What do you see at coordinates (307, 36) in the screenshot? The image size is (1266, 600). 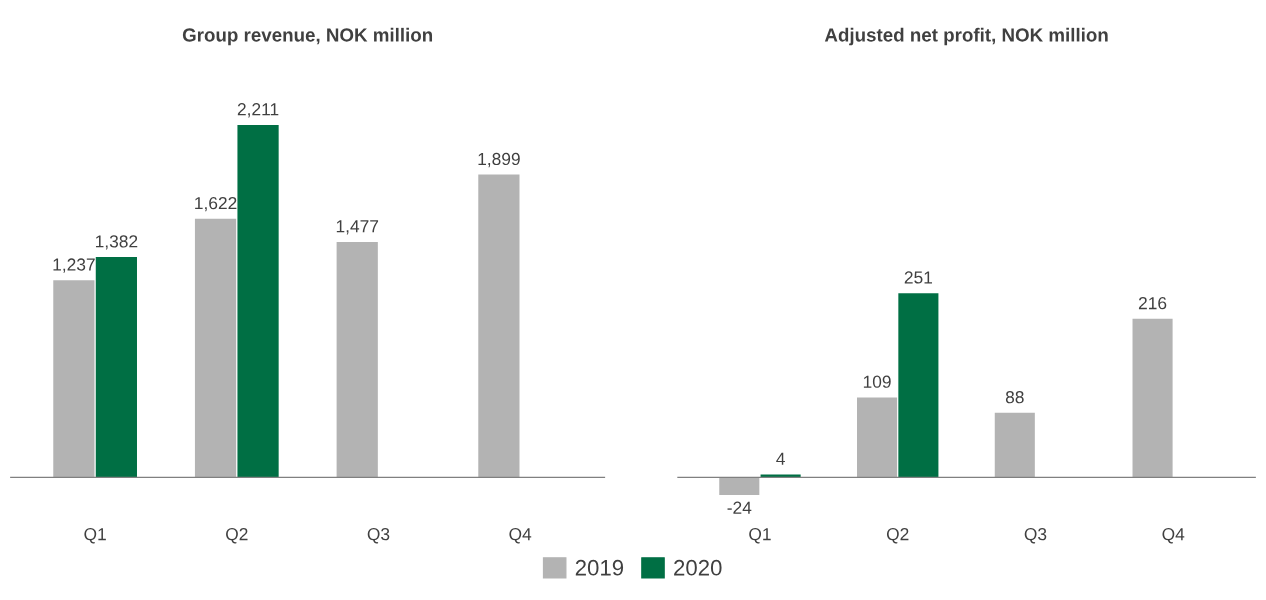 I see `chart-title: Group revenue, NOK million` at bounding box center [307, 36].